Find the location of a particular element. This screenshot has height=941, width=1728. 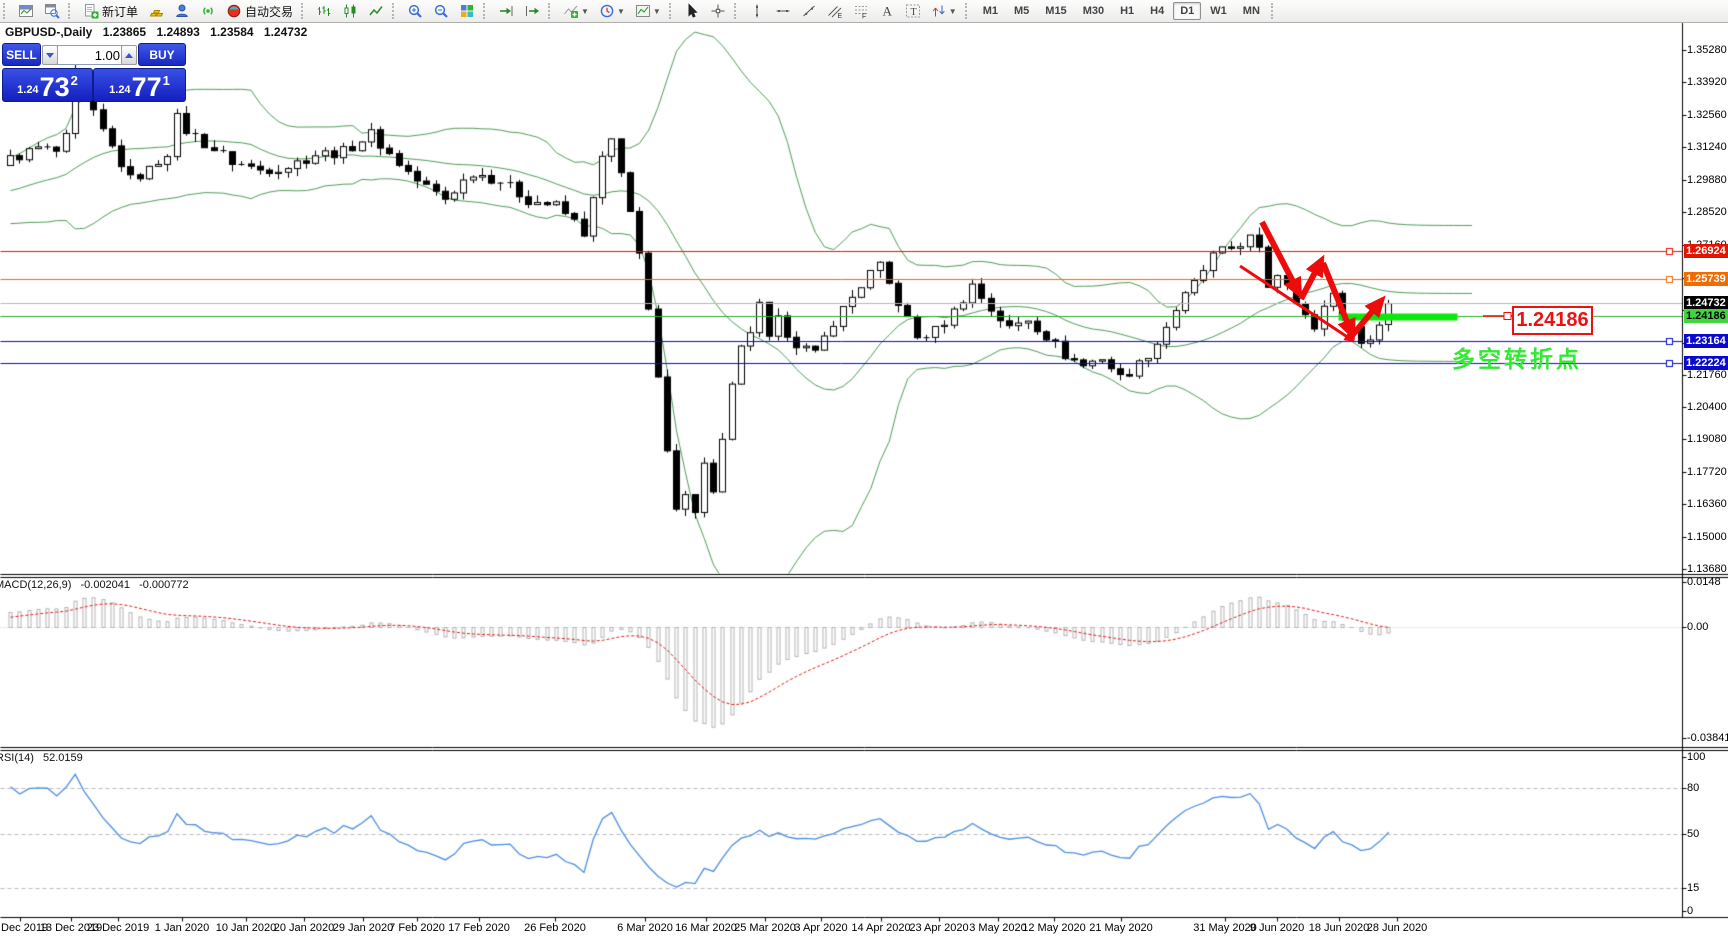

macd-signal-value: -0.000772 is located at coordinates (164, 585).